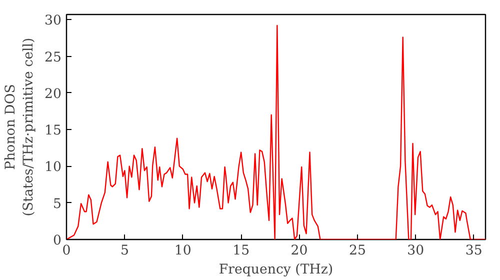  Describe the element at coordinates (53, 131) in the screenshot. I see `y-tick-label: 15` at that location.